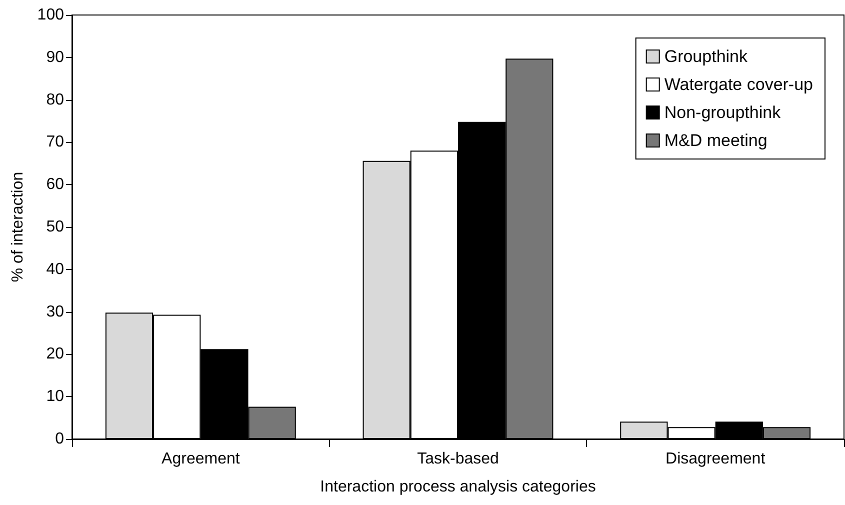  What do you see at coordinates (458, 459) in the screenshot?
I see `x-tick-label: Task-based` at bounding box center [458, 459].